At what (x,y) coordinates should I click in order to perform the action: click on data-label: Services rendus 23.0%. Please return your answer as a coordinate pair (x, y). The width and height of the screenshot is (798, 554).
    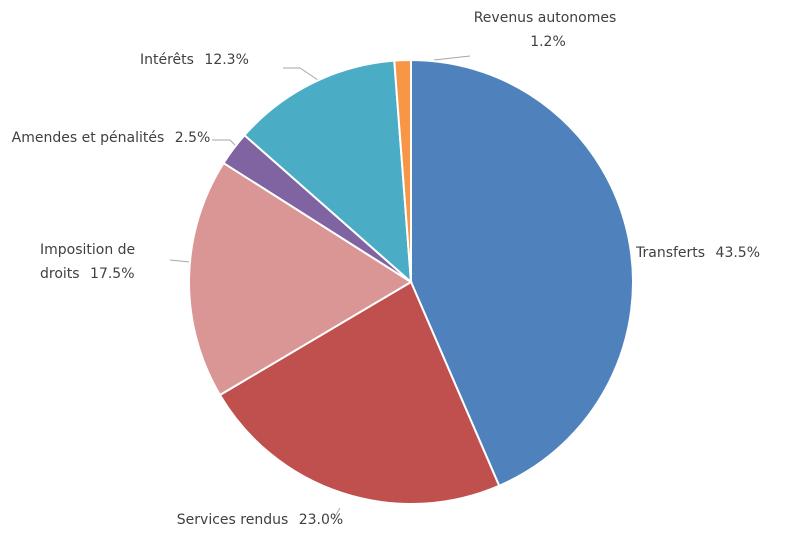
    Looking at the image, I should click on (260, 520).